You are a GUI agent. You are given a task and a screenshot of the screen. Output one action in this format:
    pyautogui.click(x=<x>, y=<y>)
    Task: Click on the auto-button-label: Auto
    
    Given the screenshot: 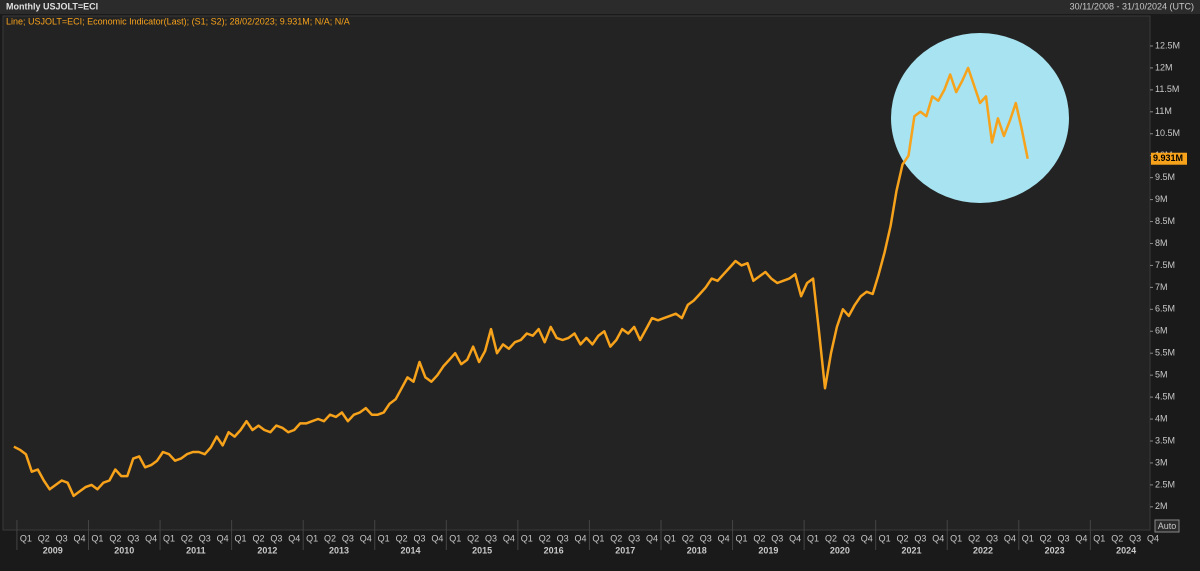 What is the action you would take?
    pyautogui.click(x=1167, y=526)
    